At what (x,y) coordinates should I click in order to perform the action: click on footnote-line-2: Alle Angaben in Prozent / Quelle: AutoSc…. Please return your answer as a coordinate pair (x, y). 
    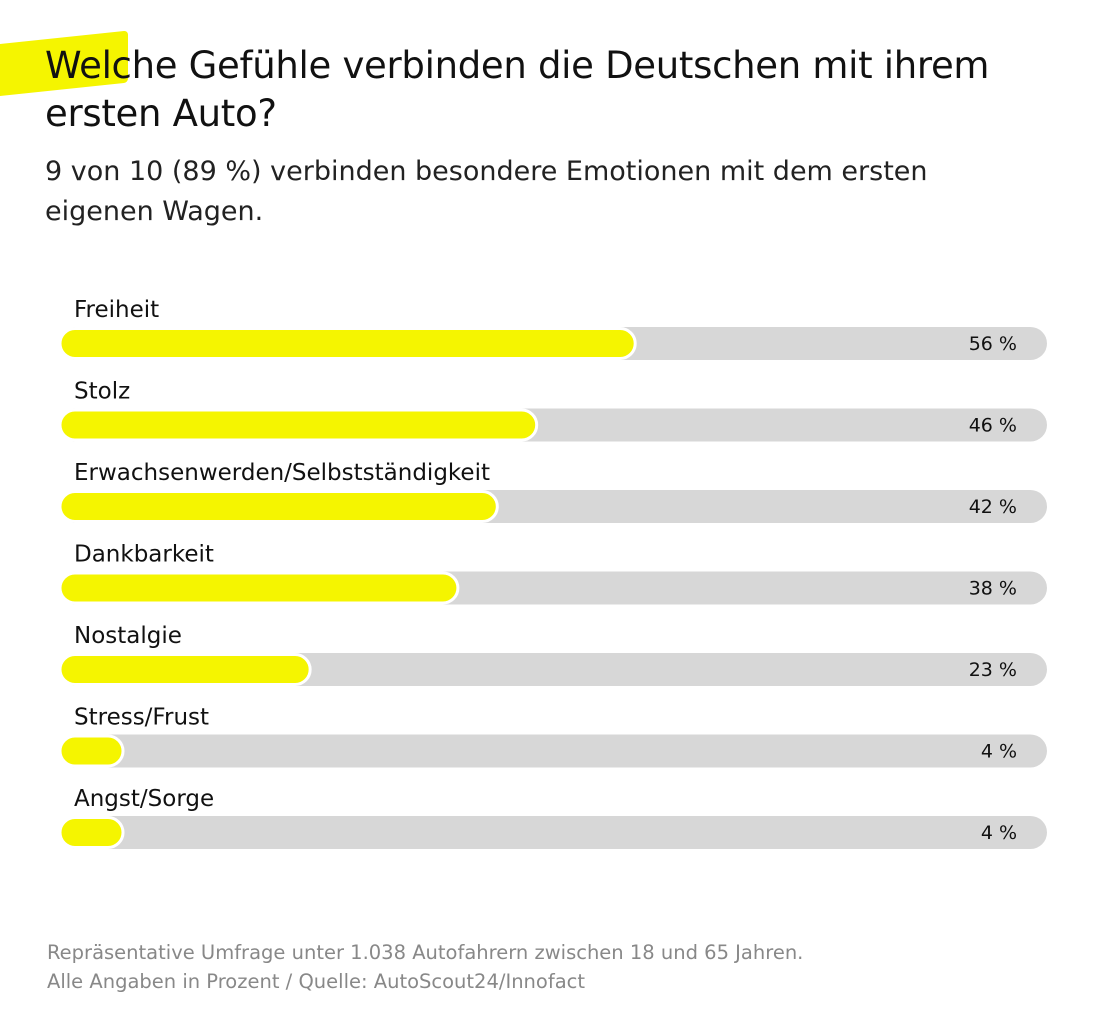
    Looking at the image, I should click on (316, 981).